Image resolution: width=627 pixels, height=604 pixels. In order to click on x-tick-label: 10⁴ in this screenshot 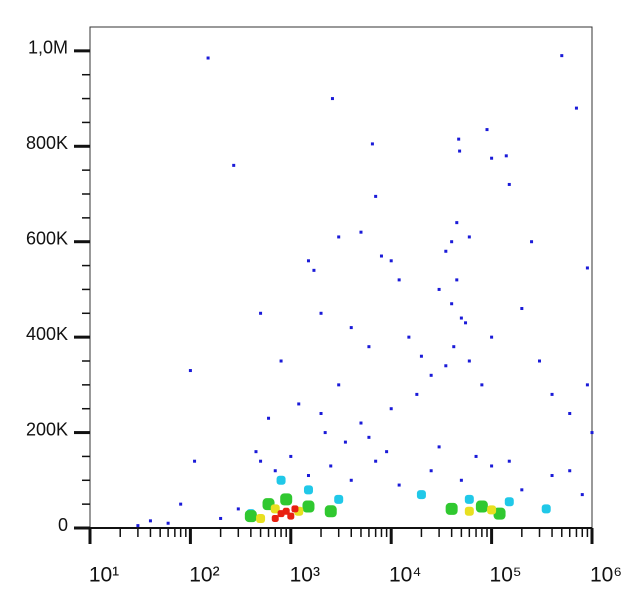, I will do `click(405, 575)`.